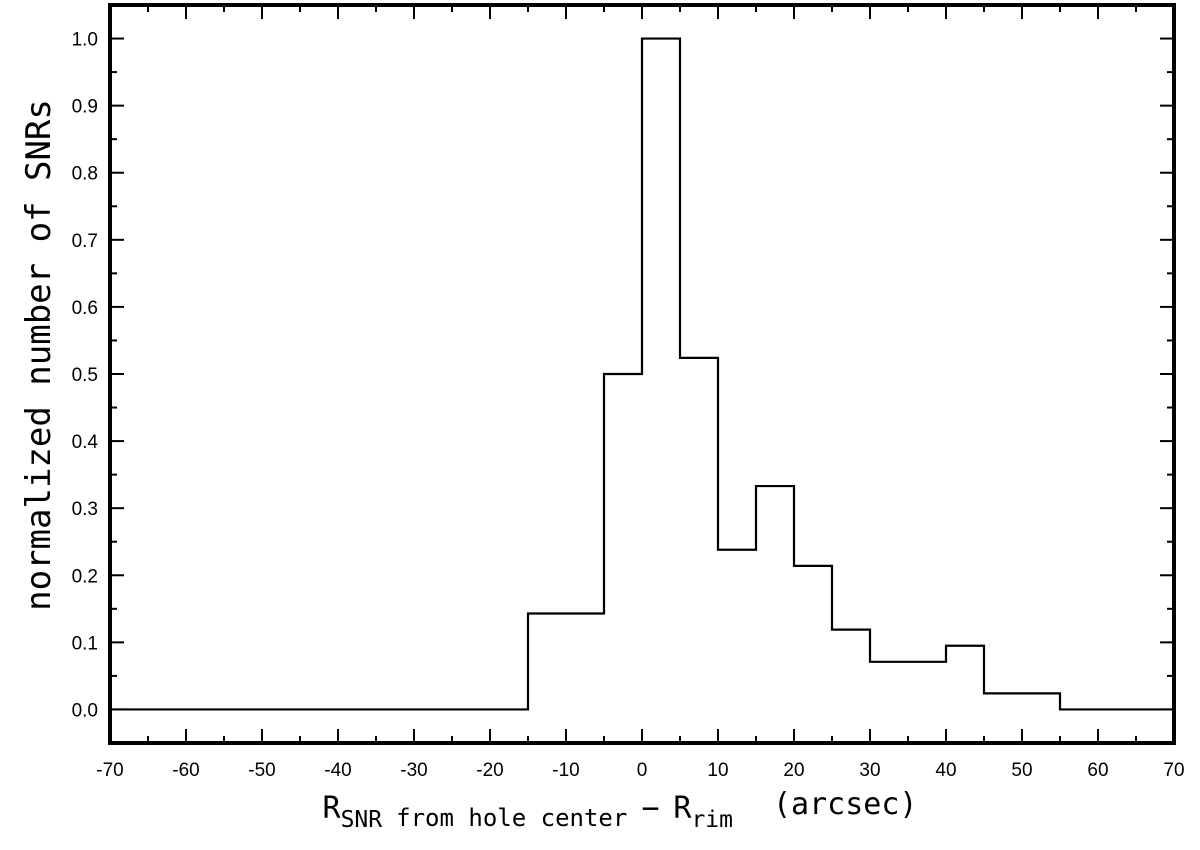  Describe the element at coordinates (85, 107) in the screenshot. I see `y-tick-label: 0.9` at that location.